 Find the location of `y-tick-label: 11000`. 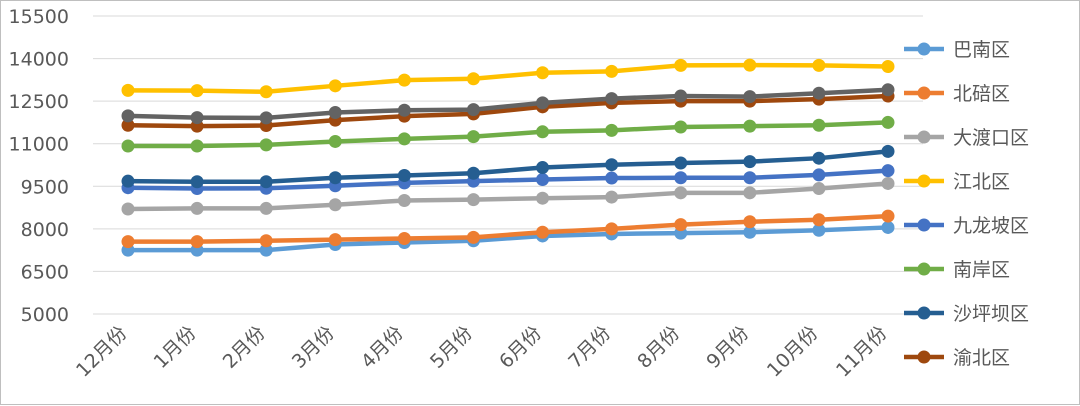

y-tick-label: 11000 is located at coordinates (39, 145).